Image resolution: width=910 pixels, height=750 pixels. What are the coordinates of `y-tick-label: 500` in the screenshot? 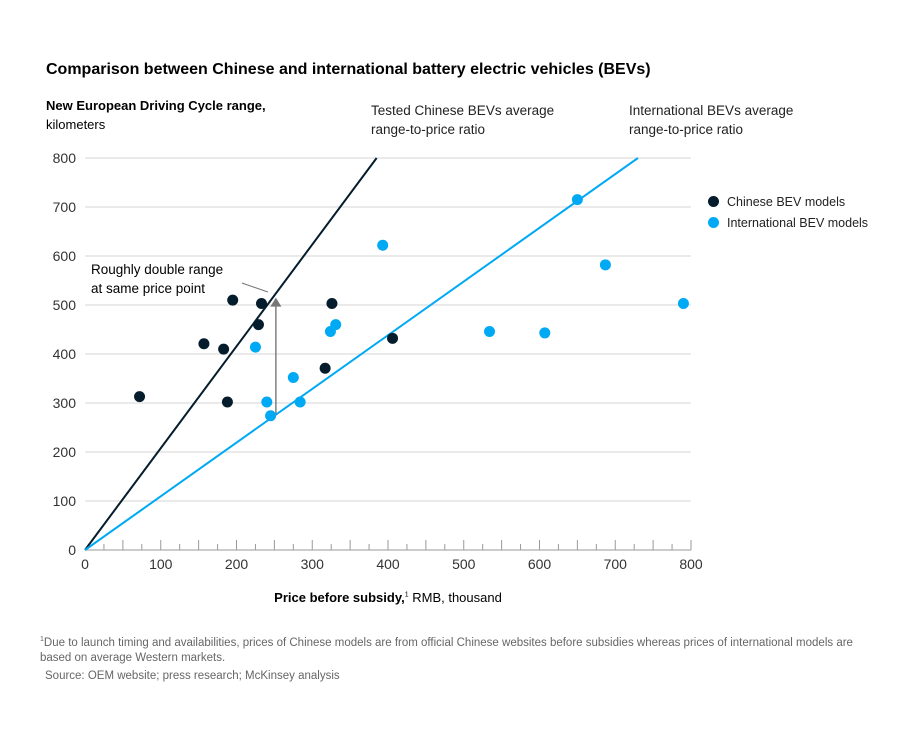 It's located at (65, 305).